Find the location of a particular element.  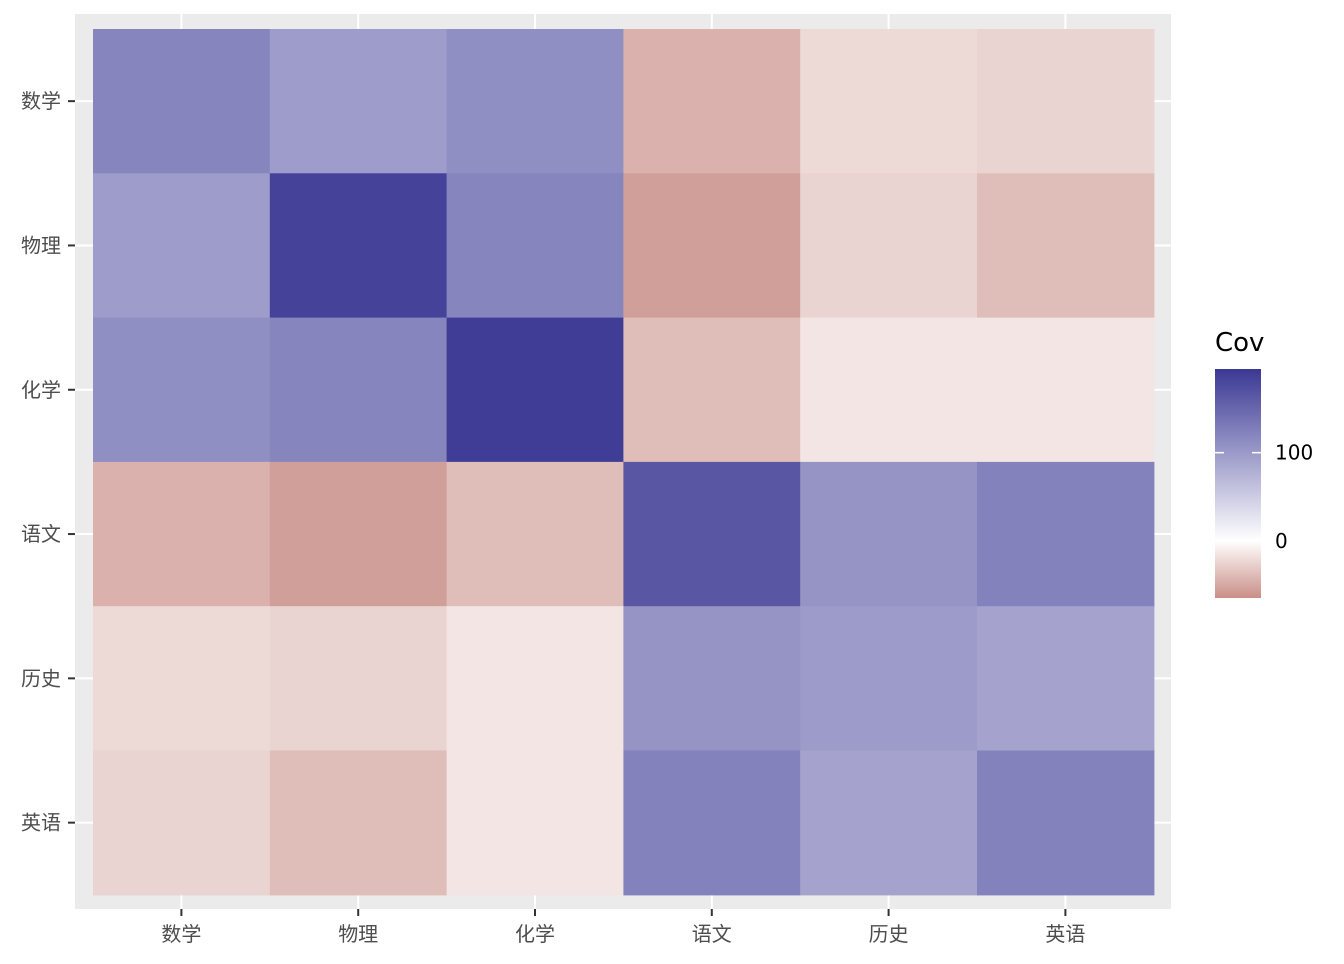

x-tick-label: 物理 is located at coordinates (358, 934).